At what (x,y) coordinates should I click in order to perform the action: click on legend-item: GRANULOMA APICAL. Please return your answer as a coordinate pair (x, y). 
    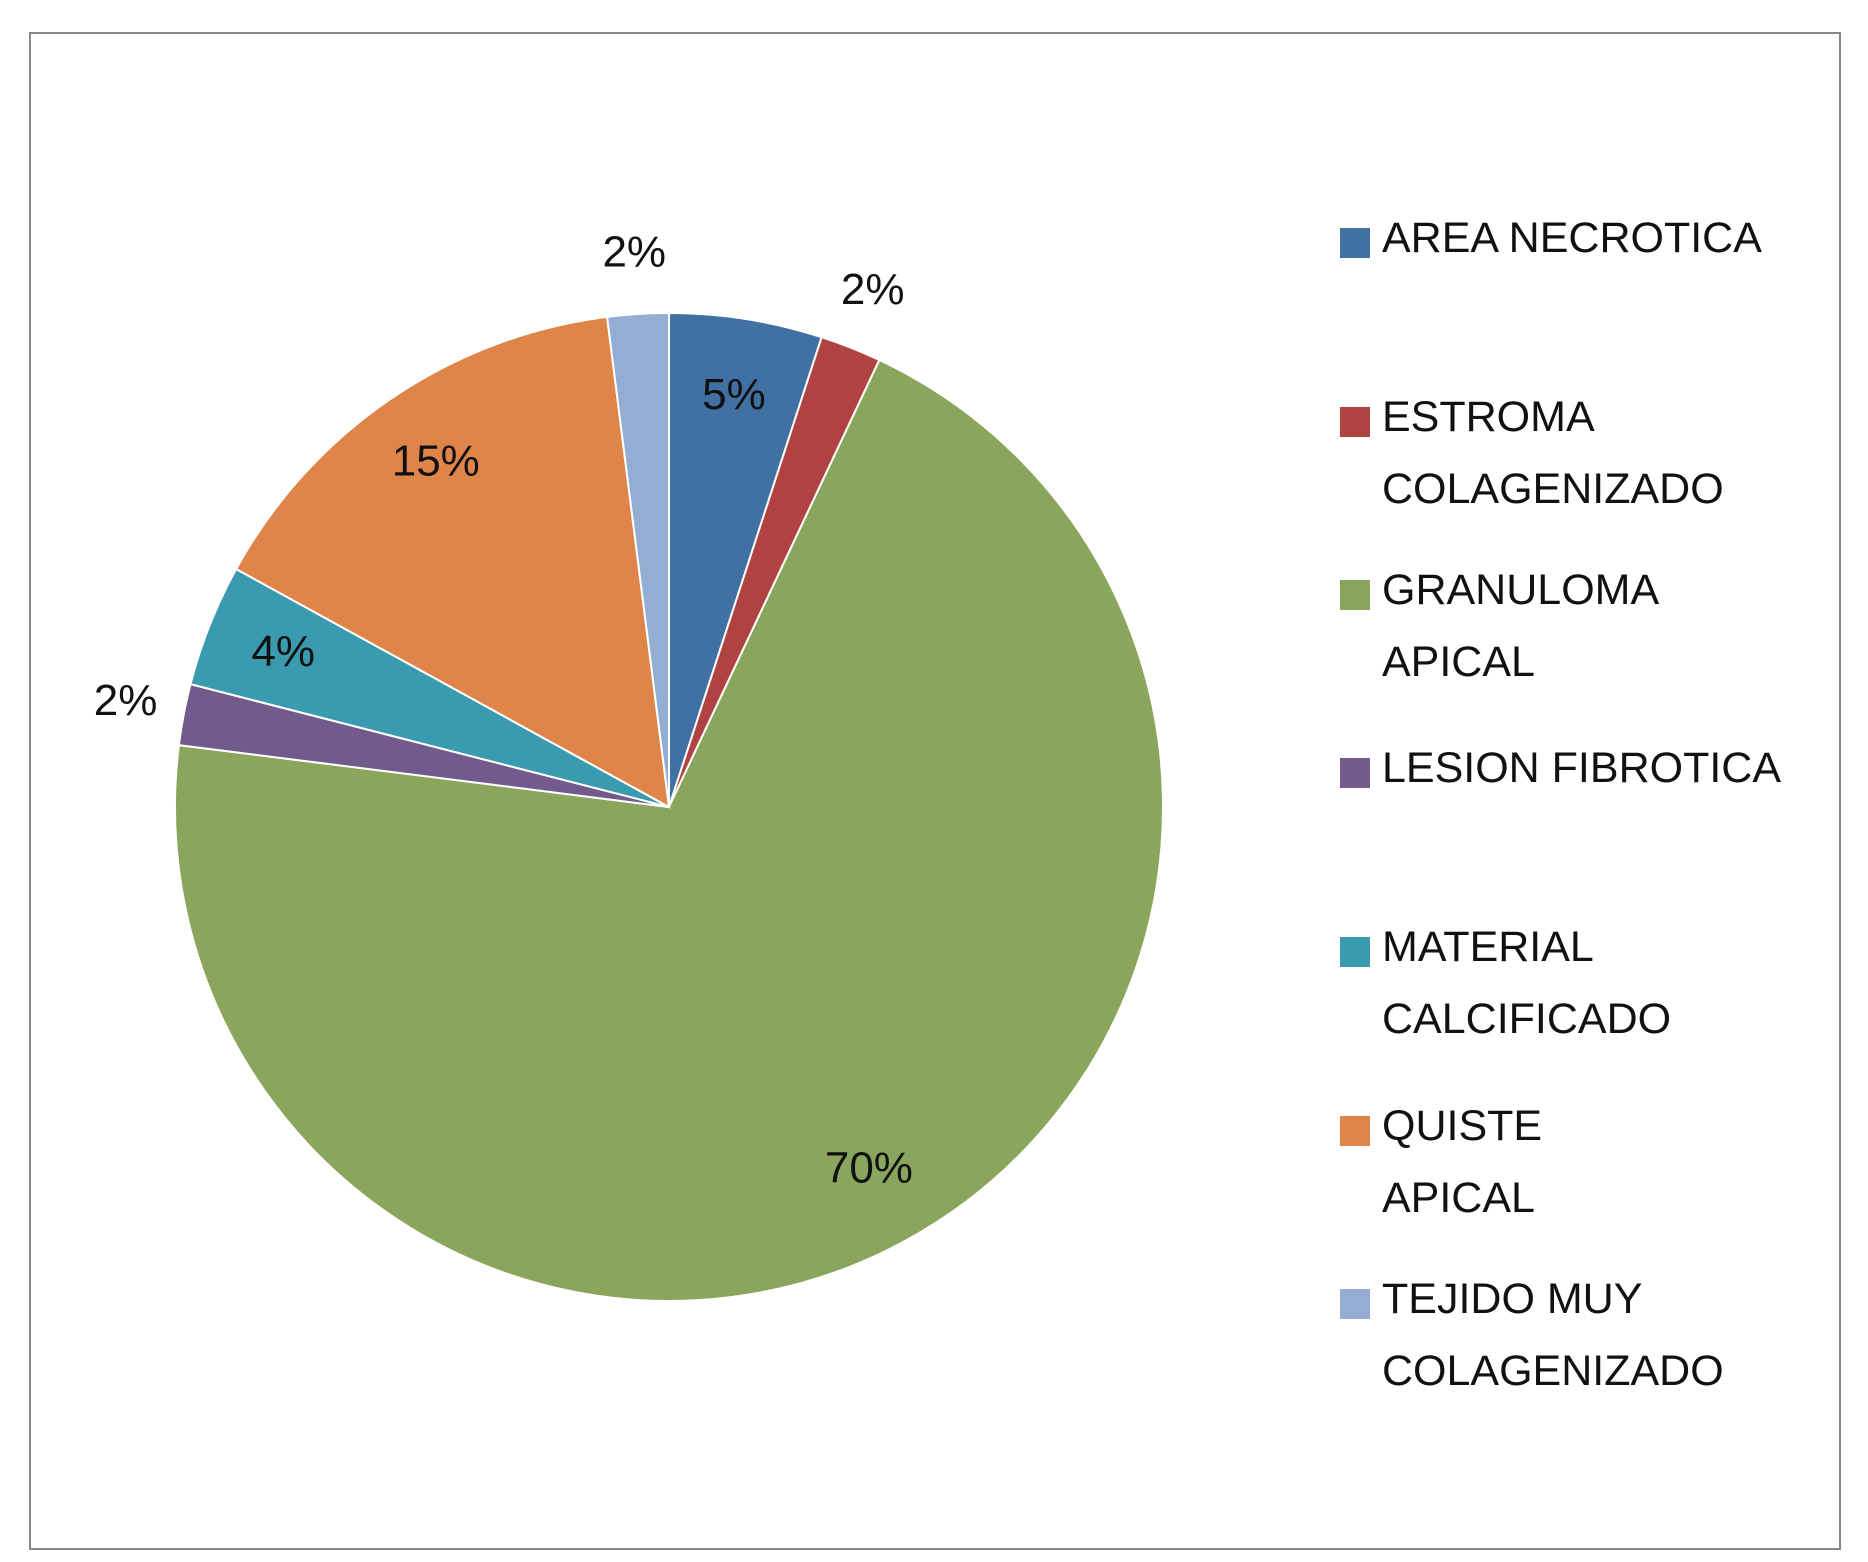
    Looking at the image, I should click on (1499, 632).